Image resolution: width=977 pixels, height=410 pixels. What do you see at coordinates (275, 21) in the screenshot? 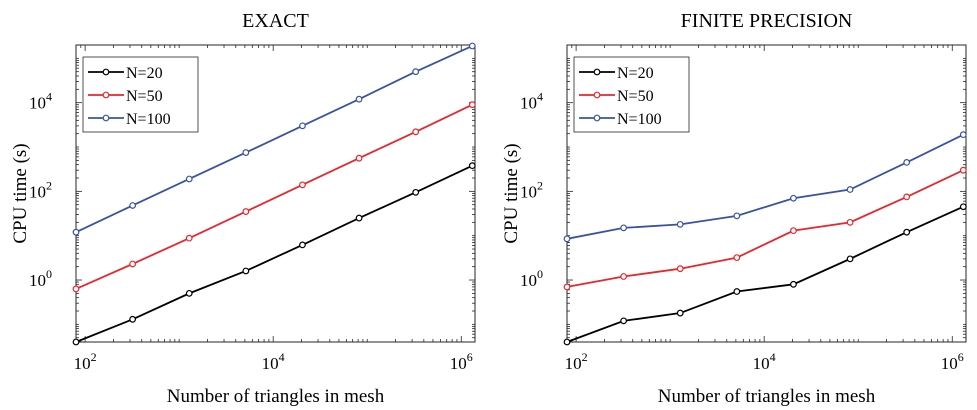
I see `chart-title: EXACT` at bounding box center [275, 21].